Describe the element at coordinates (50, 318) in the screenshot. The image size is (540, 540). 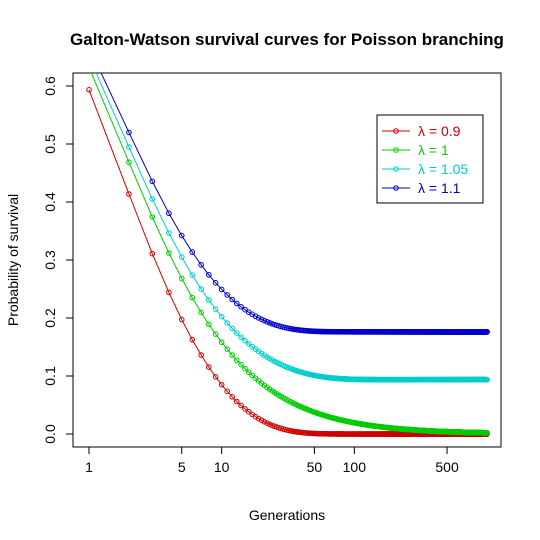
I see `y-tick-label: 0.2` at that location.